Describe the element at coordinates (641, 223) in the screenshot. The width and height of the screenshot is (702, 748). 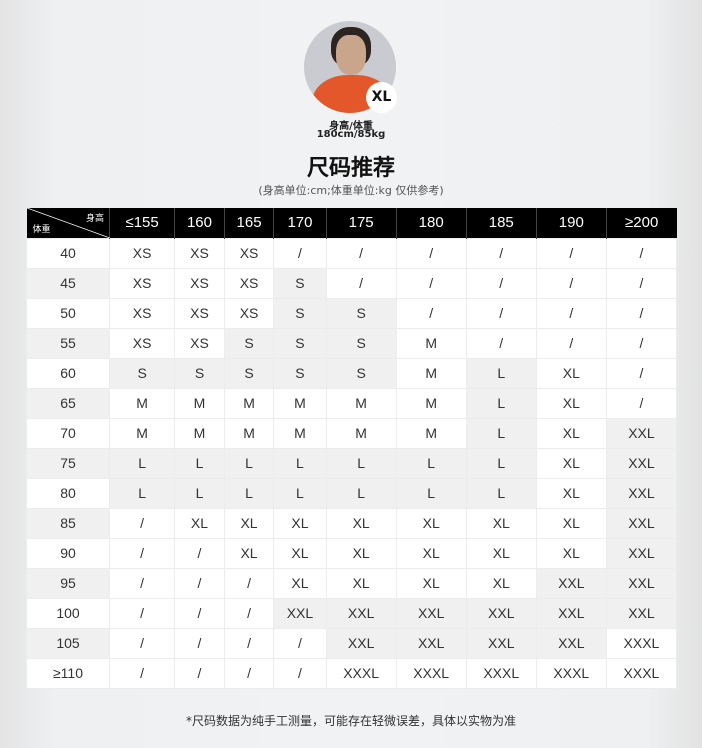
I see `height-header: ≥200` at that location.